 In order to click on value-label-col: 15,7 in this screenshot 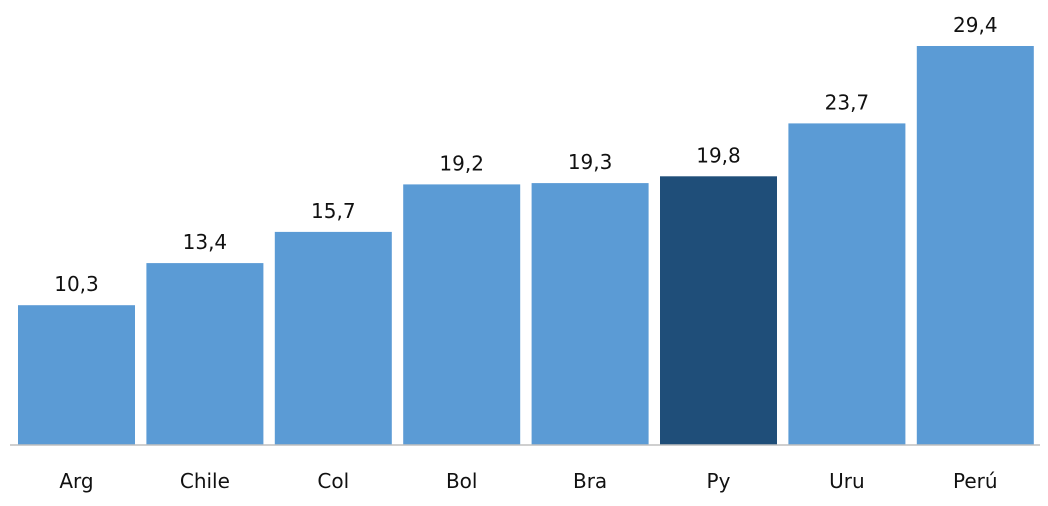, I will do `click(333, 211)`.